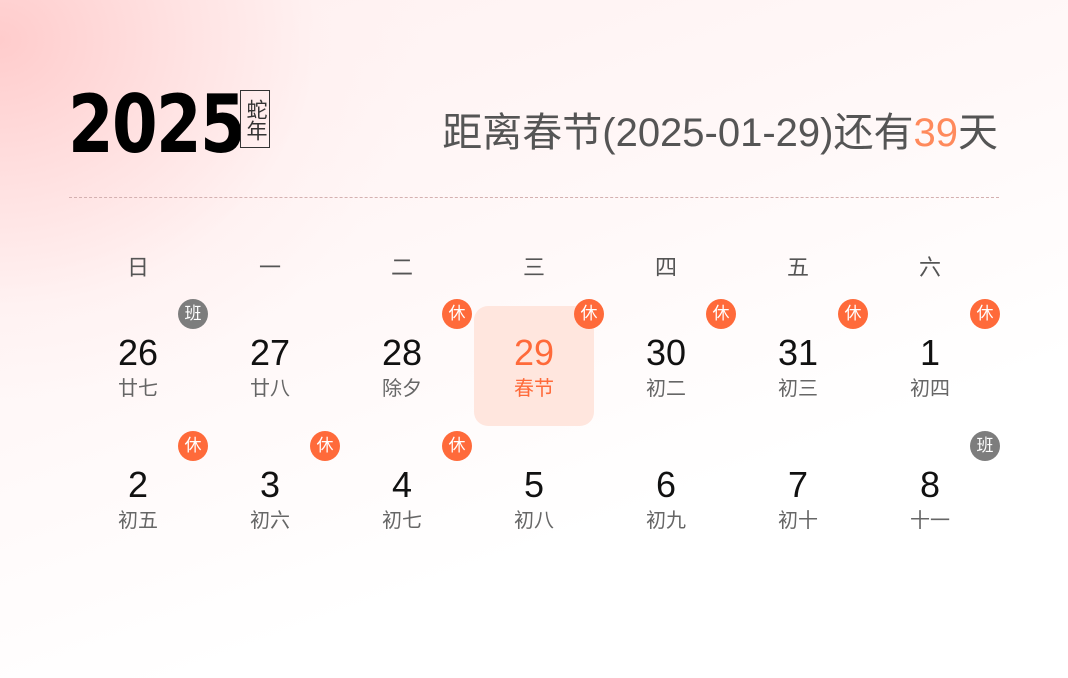 The image size is (1068, 678). I want to click on calendar-day: 6 初九, so click(666, 498).